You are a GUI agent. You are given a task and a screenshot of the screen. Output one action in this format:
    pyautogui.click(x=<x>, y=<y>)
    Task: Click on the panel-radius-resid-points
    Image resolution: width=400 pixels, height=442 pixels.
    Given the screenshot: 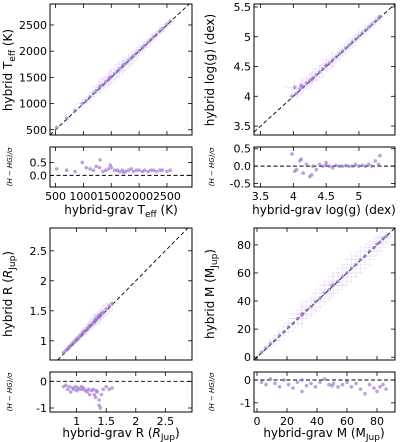 What is the action you would take?
    pyautogui.click(x=87, y=396)
    